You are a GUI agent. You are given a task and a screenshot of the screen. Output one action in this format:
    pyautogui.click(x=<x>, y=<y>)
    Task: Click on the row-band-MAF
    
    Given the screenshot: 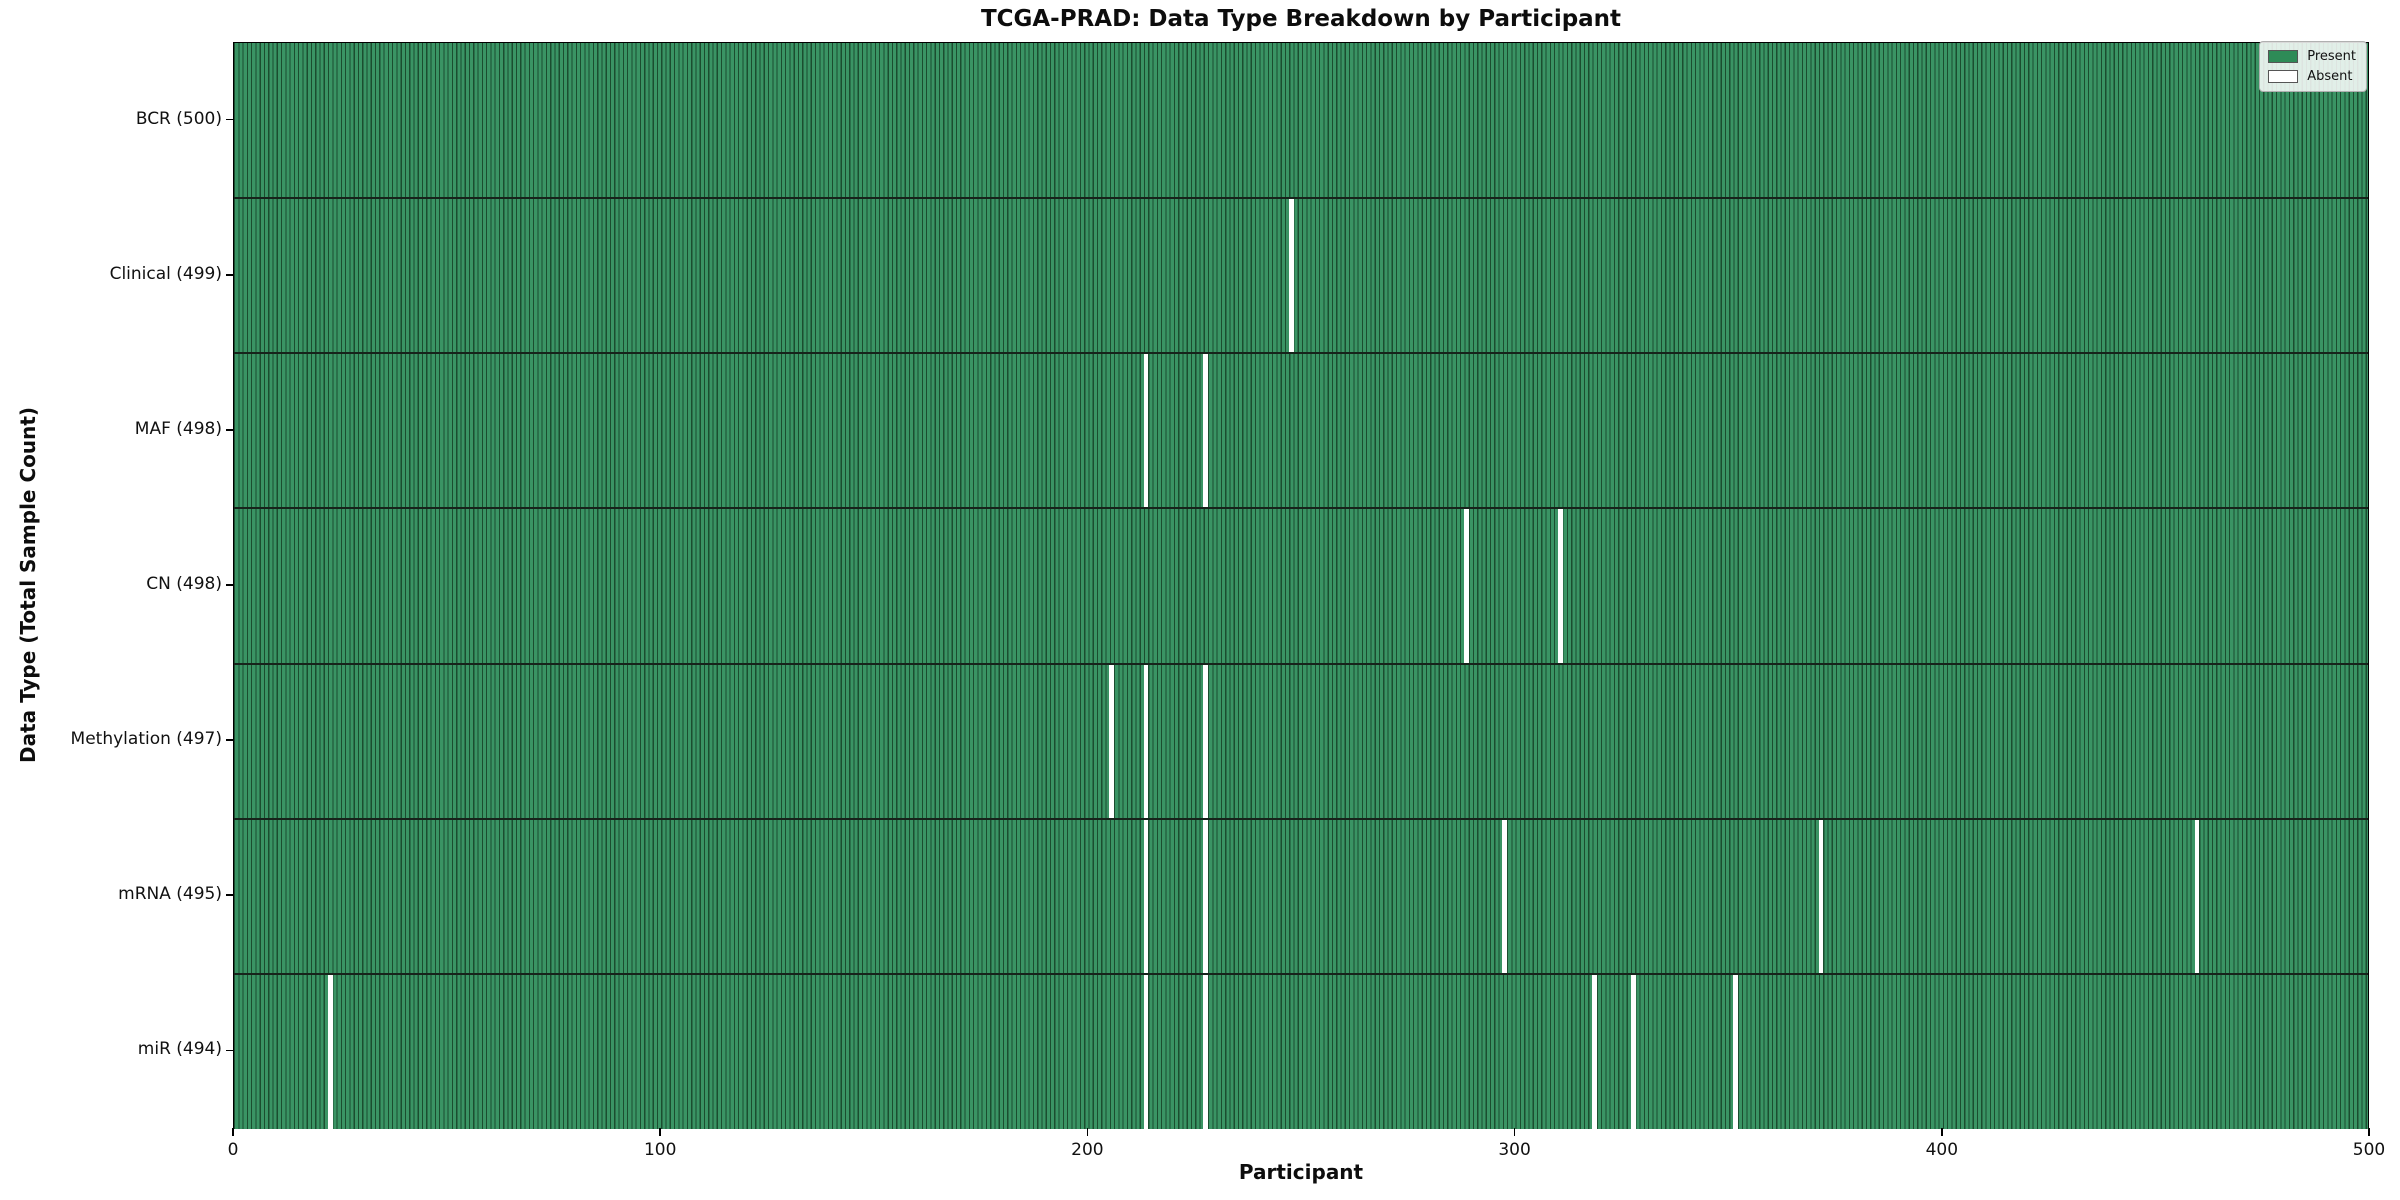 What is the action you would take?
    pyautogui.click(x=1301, y=431)
    